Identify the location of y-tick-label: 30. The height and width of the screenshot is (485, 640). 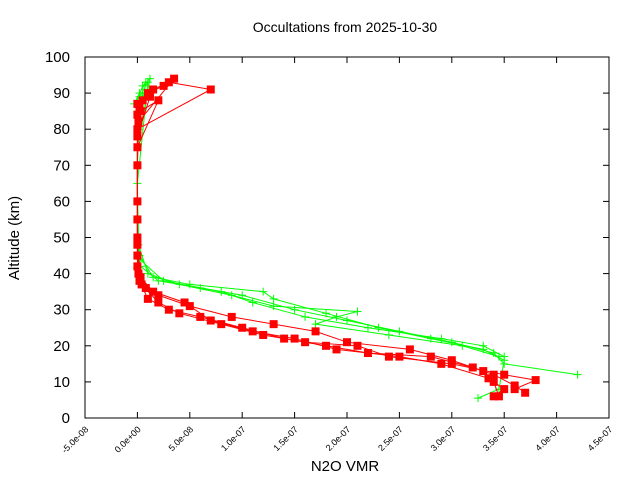
(61, 310).